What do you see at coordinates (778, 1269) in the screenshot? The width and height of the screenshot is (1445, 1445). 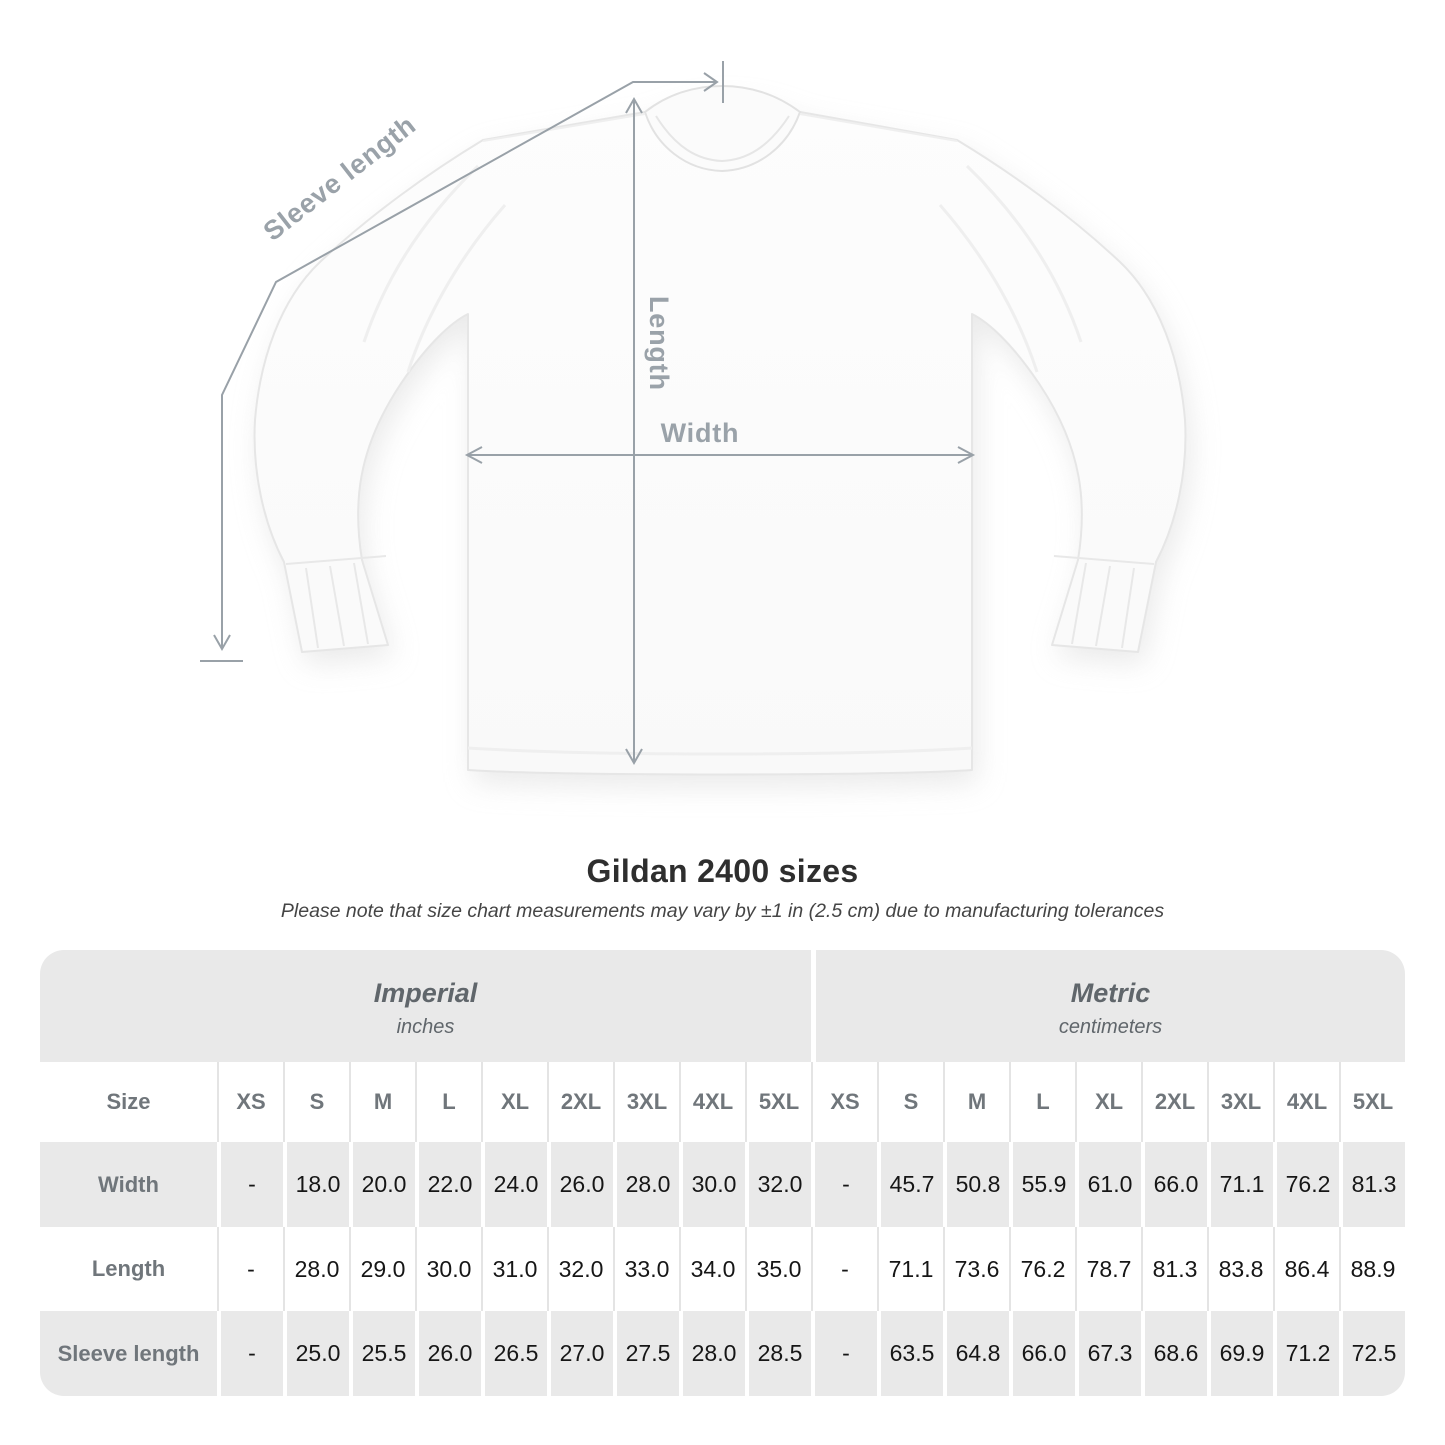 I see `measurement-value: 35.0` at bounding box center [778, 1269].